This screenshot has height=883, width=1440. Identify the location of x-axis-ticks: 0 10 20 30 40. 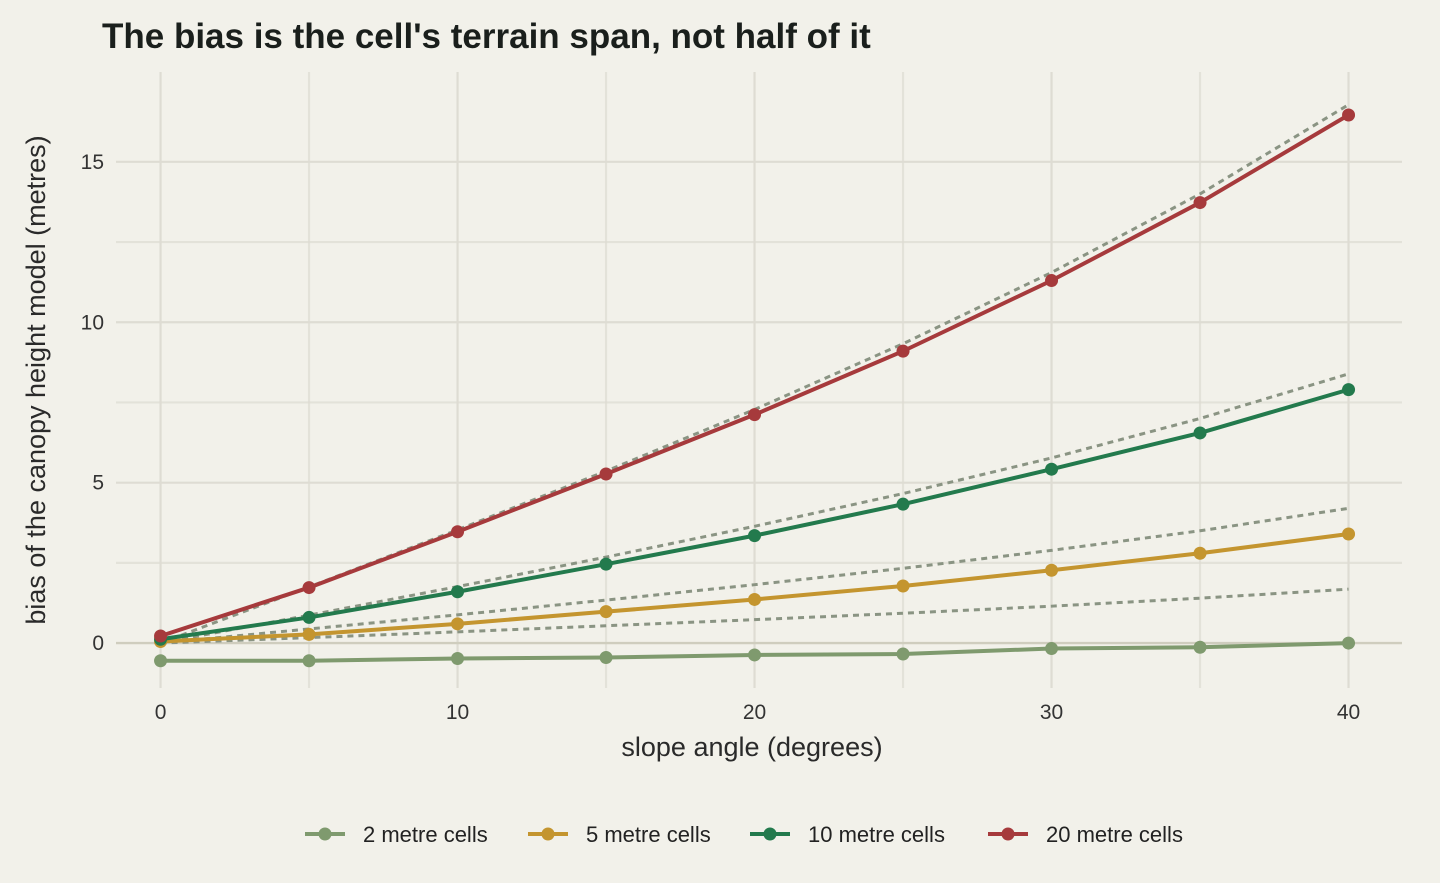
(758, 712).